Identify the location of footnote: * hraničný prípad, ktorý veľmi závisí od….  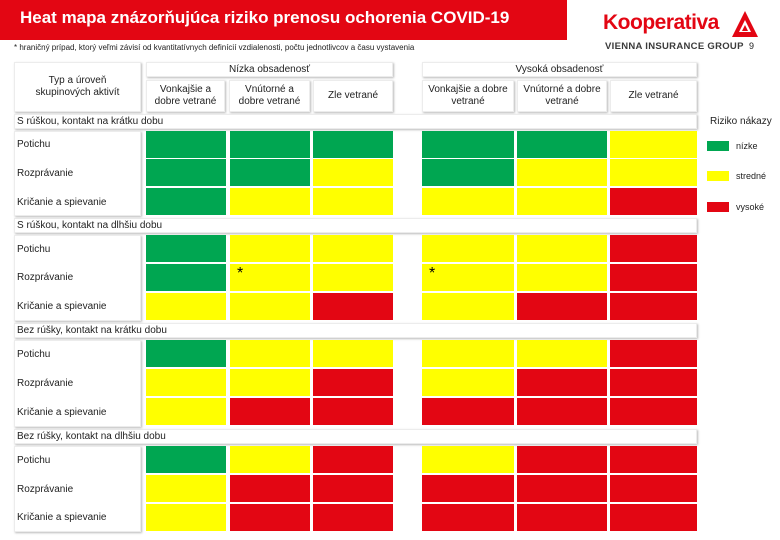
(214, 47).